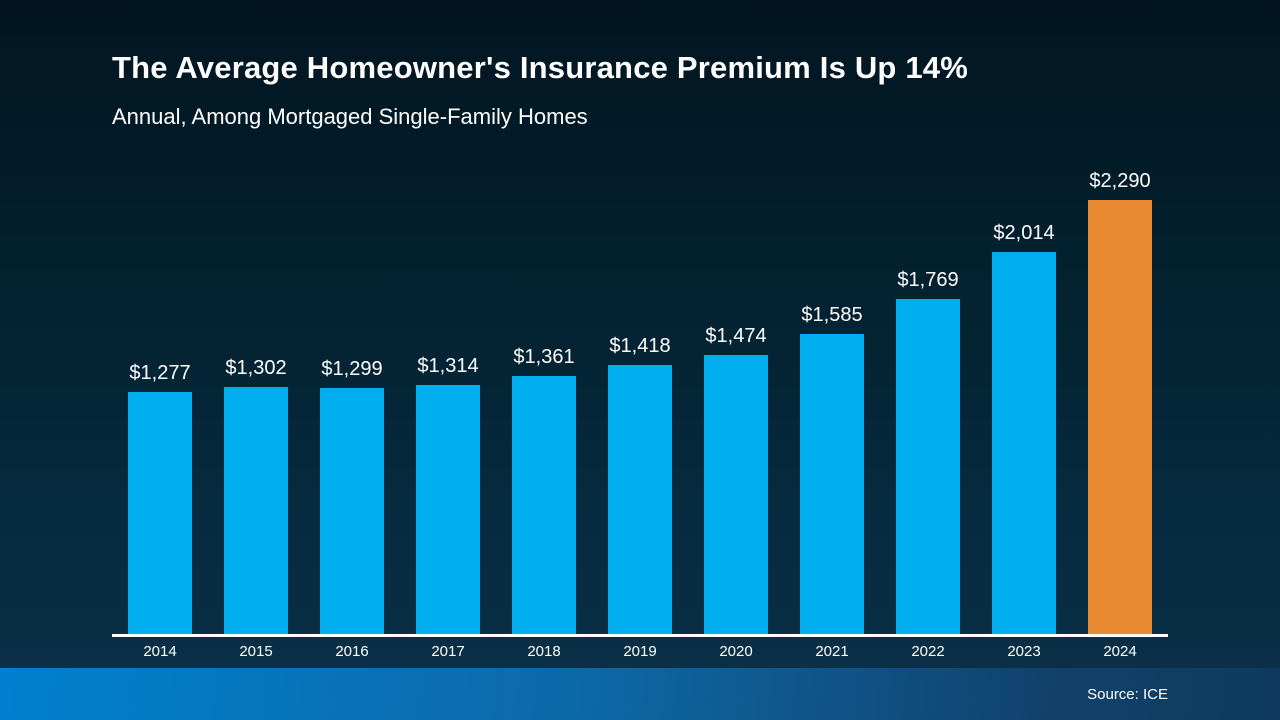  I want to click on bar-value-label-2015: $1,302, so click(256, 368).